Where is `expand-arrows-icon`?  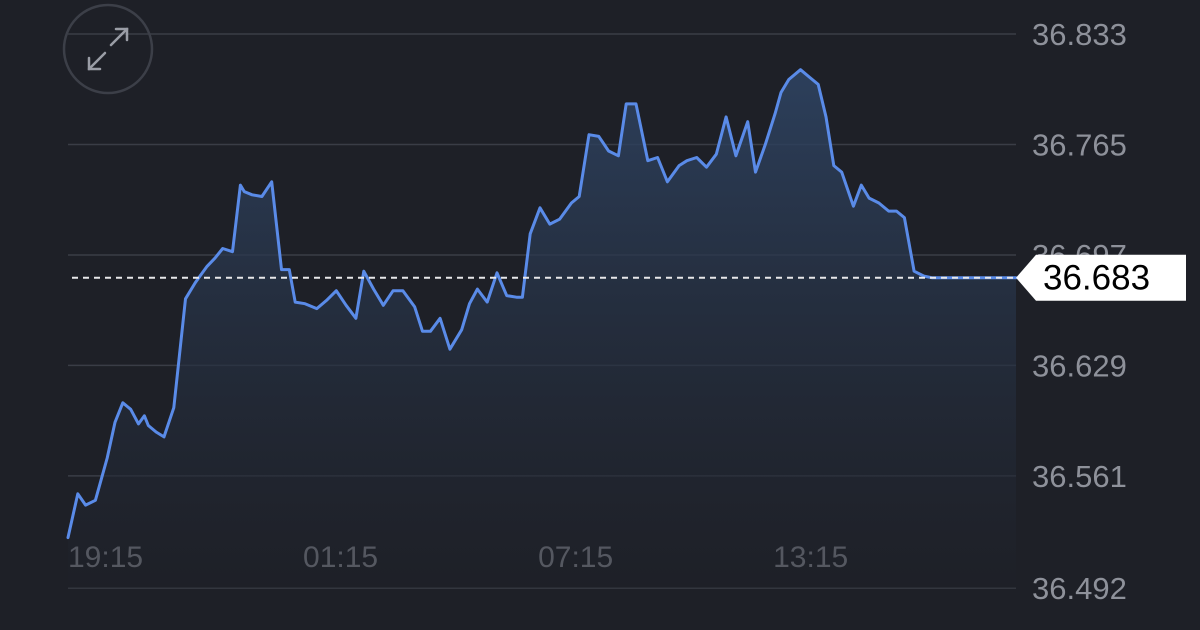 expand-arrows-icon is located at coordinates (108, 49).